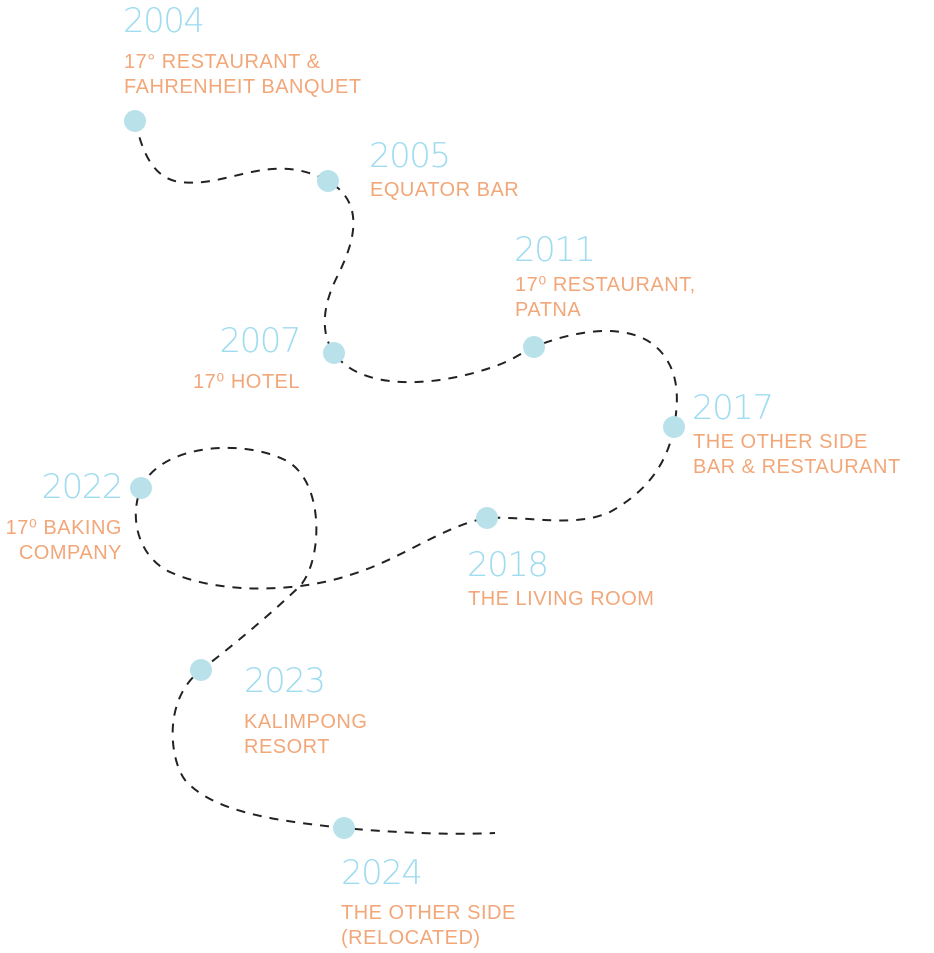 The image size is (934, 953). I want to click on milestone-year: 2017, so click(733, 408).